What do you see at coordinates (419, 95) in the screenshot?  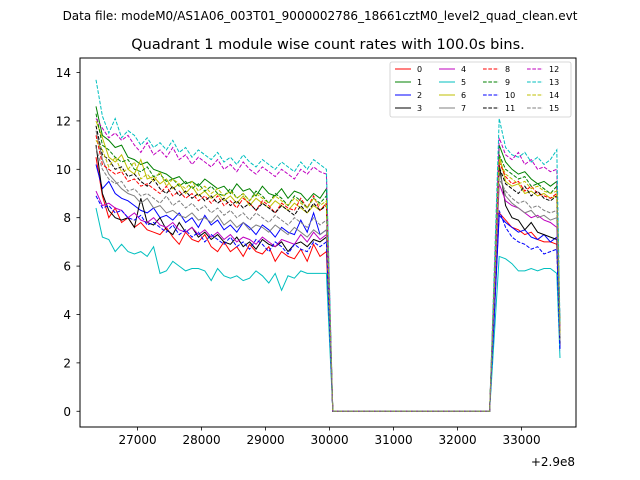 I see `legend-label-2: 2` at bounding box center [419, 95].